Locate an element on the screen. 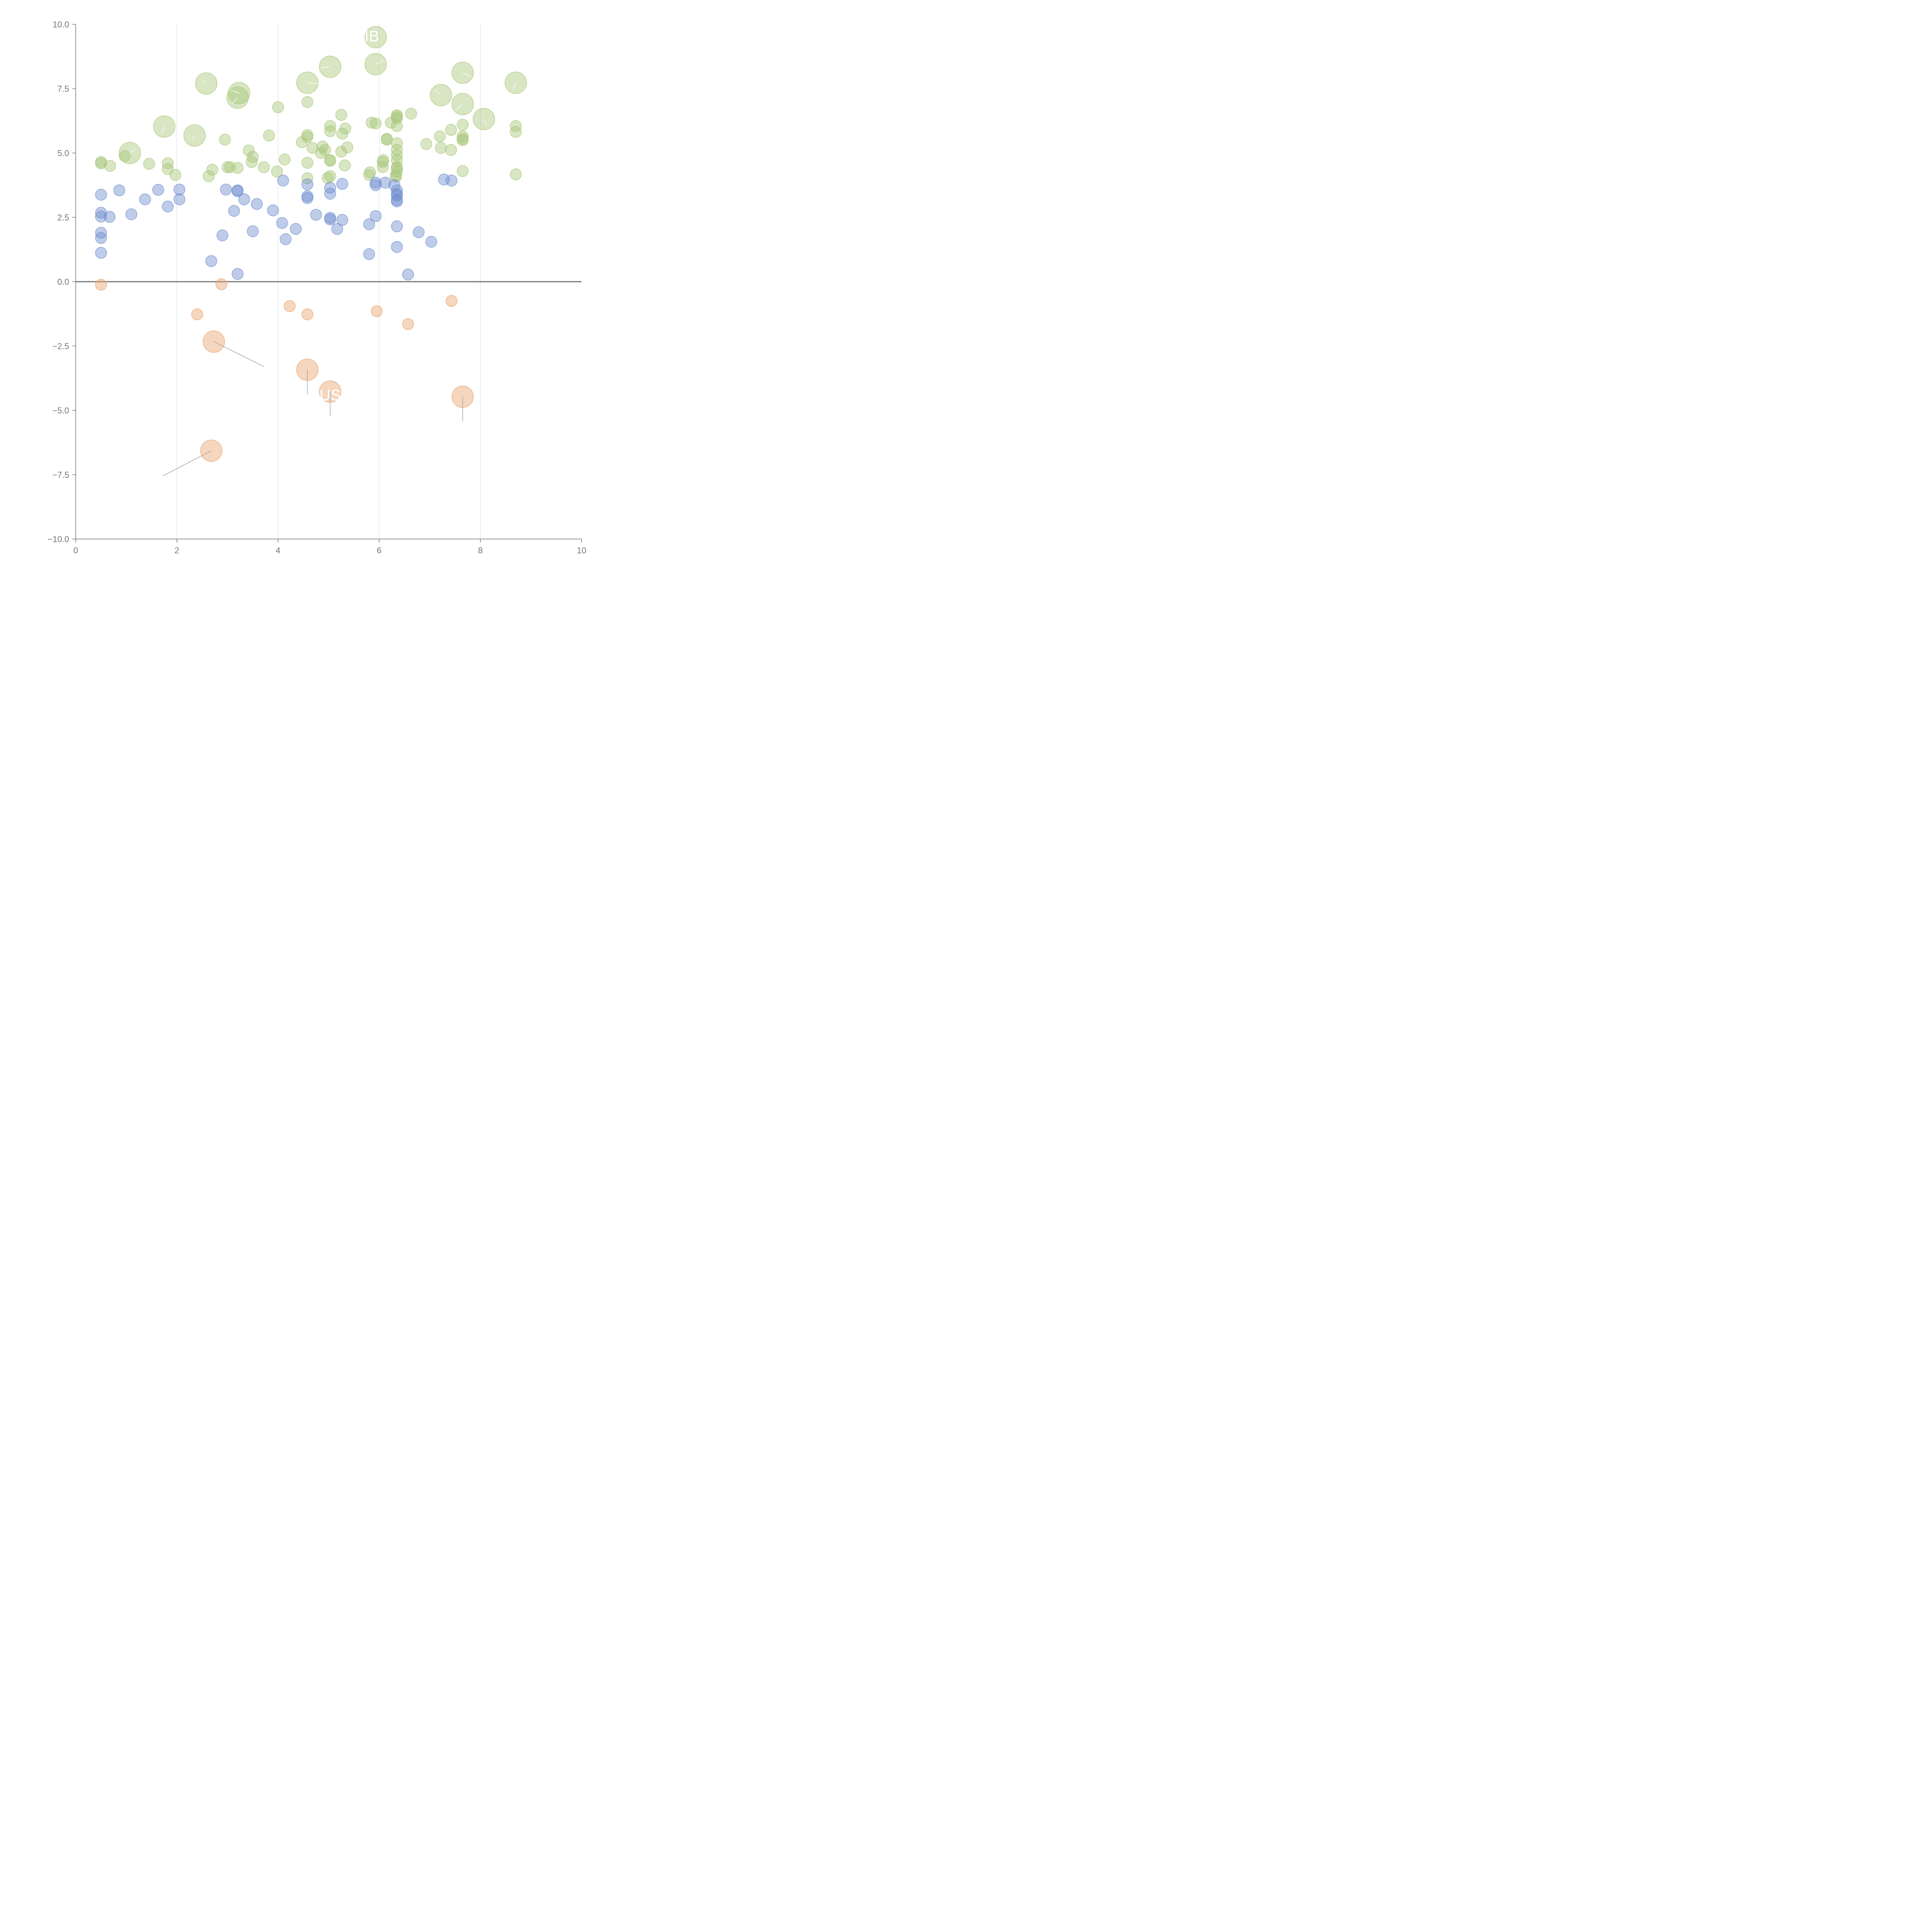  y-tick-label: −10.0 is located at coordinates (58, 539).